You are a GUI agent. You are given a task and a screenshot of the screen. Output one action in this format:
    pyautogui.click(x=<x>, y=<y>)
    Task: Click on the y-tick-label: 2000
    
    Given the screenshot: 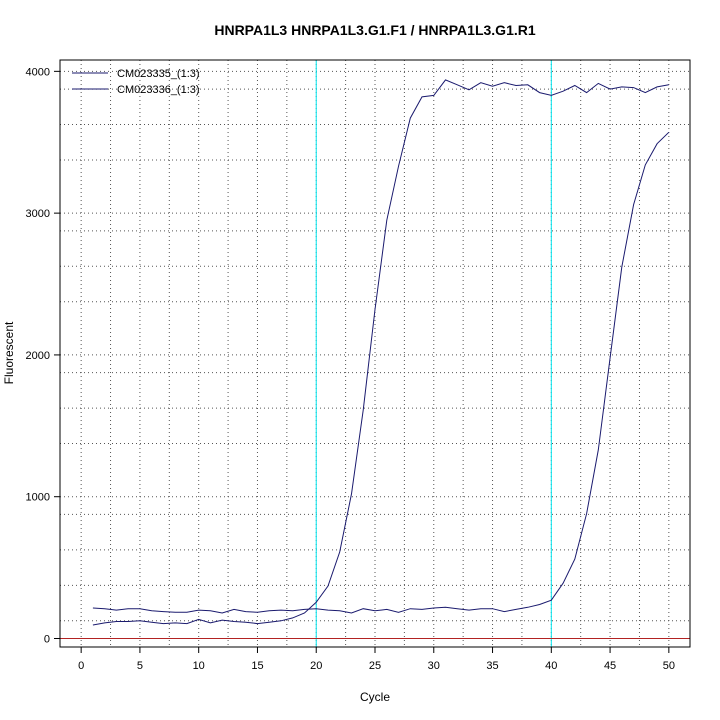 What is the action you would take?
    pyautogui.click(x=38, y=356)
    